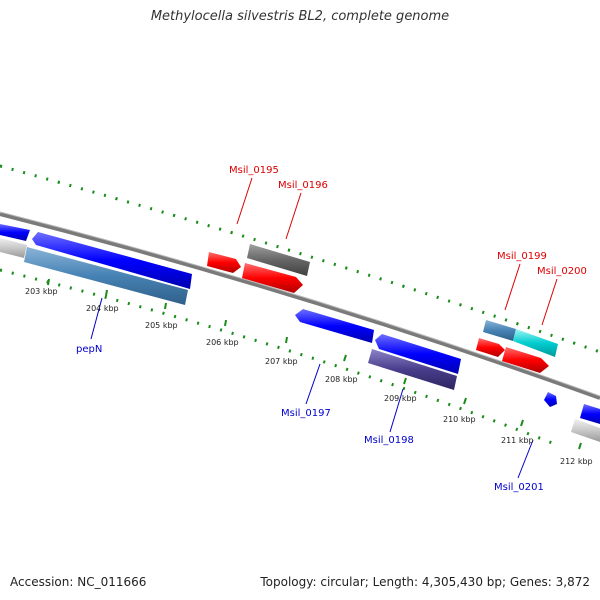 The width and height of the screenshot is (600, 600). What do you see at coordinates (222, 342) in the screenshot?
I see `scale-label-206: 206 kbp` at bounding box center [222, 342].